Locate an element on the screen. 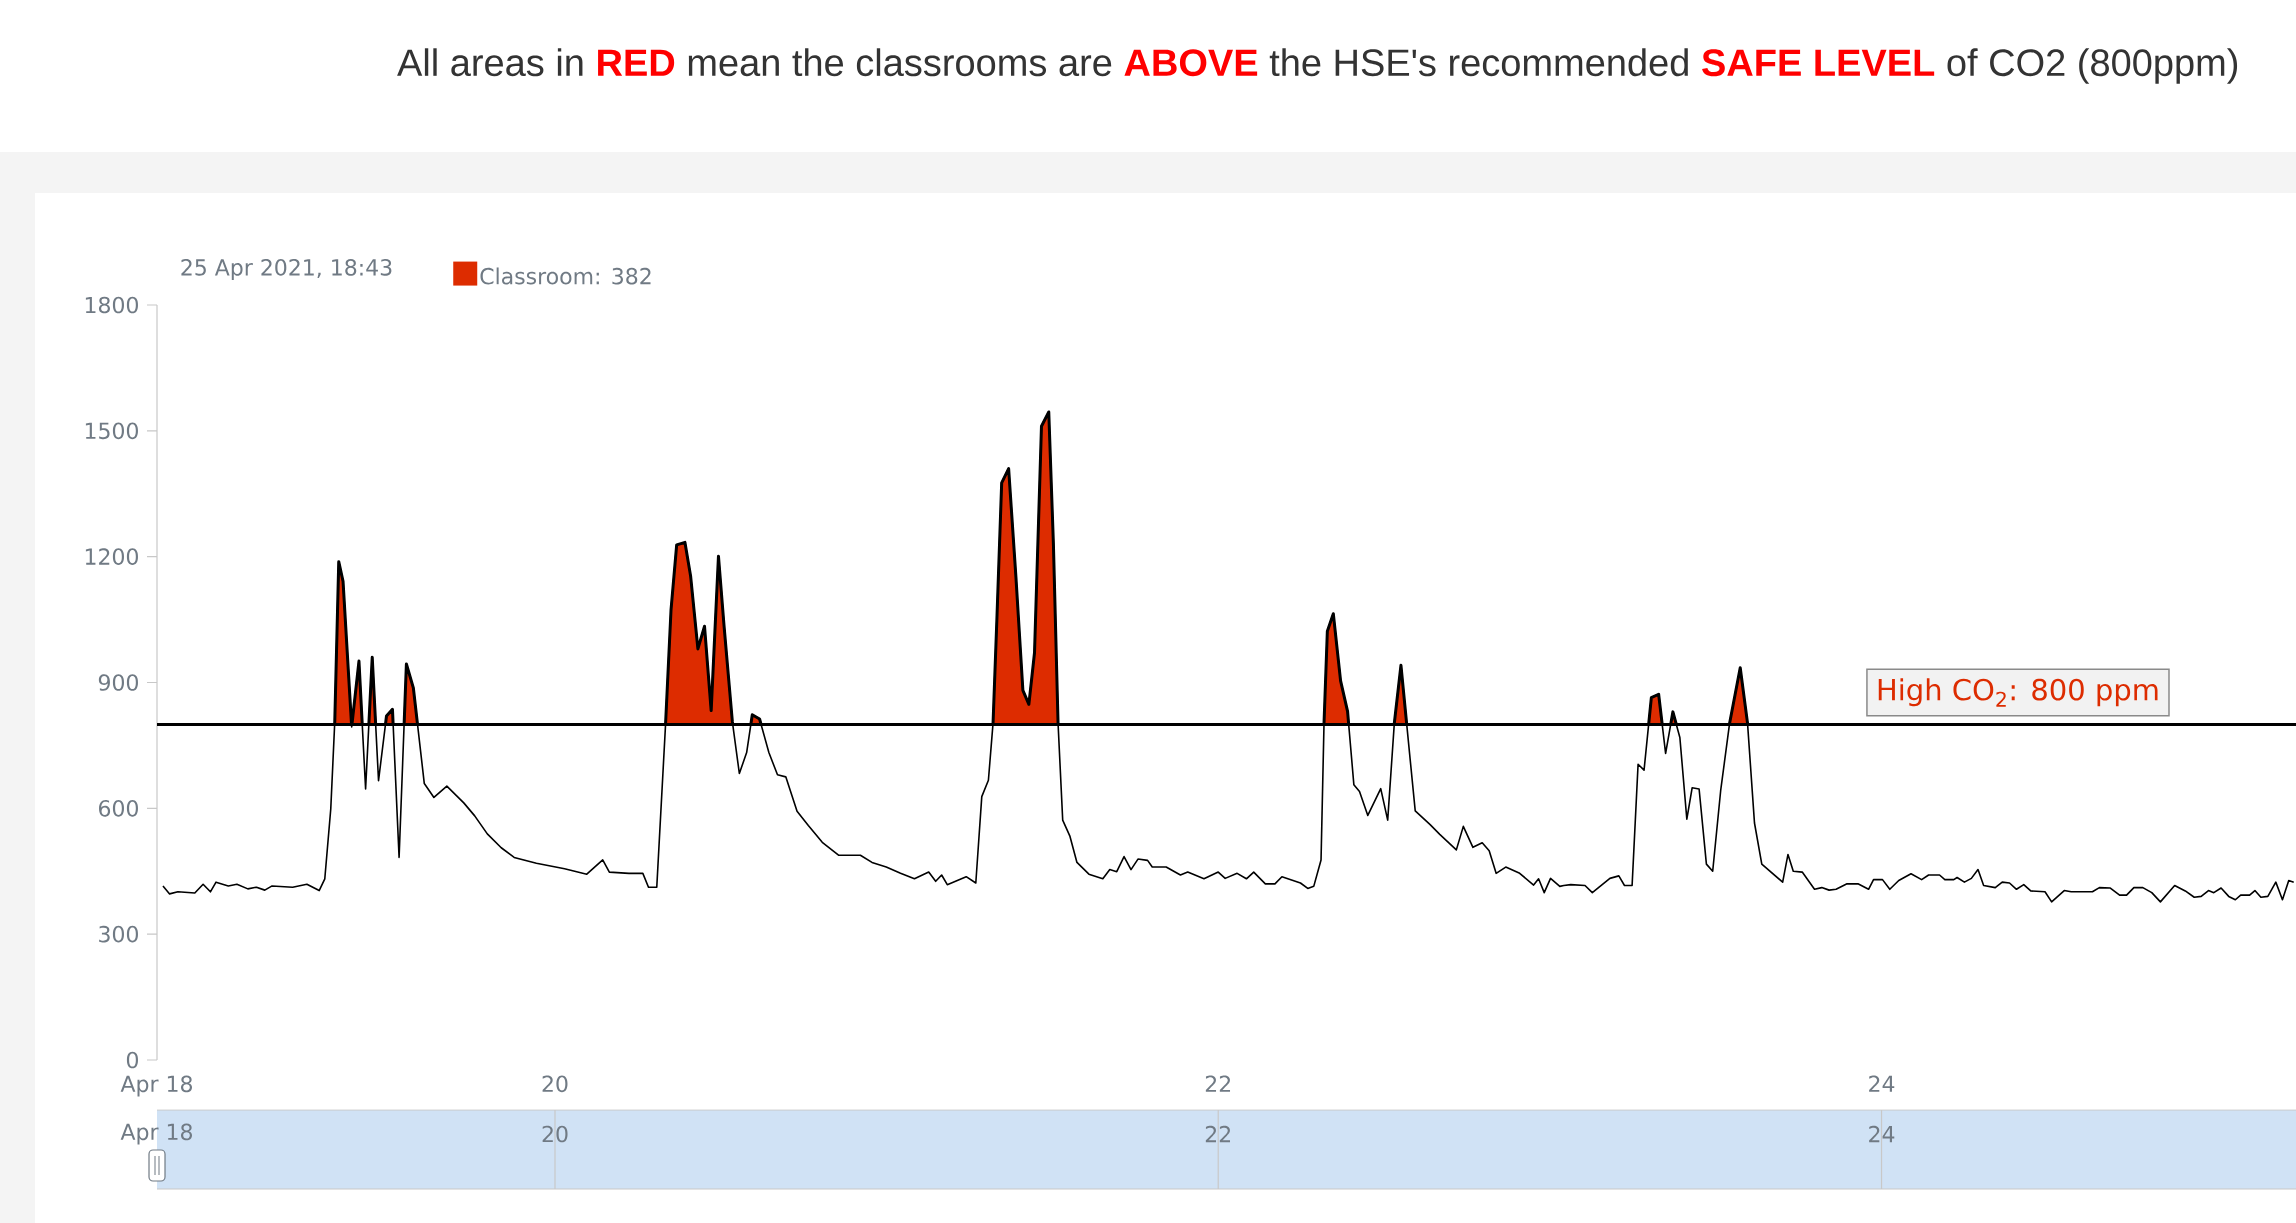  y-tick-label: 1500 is located at coordinates (111, 431).